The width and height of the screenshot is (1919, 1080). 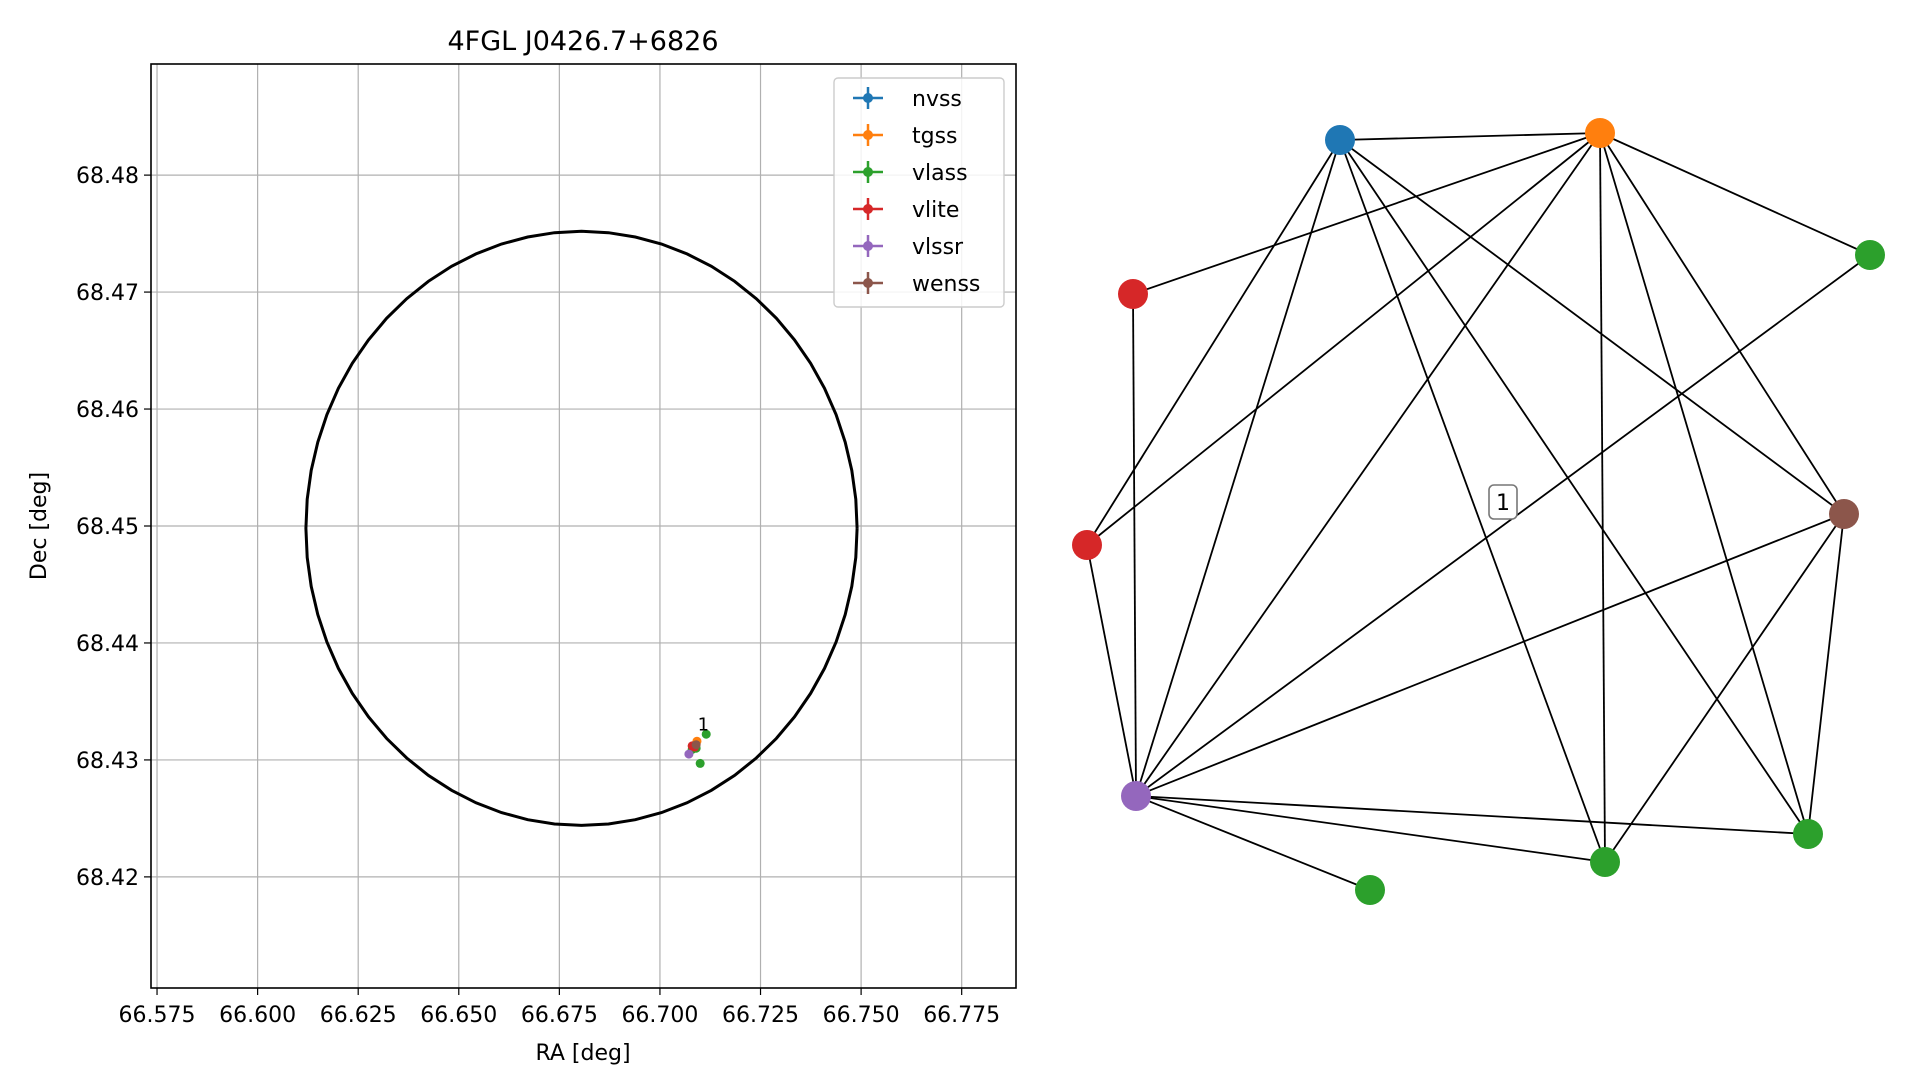 What do you see at coordinates (760, 1015) in the screenshot?
I see `x-tick-label: 66.725` at bounding box center [760, 1015].